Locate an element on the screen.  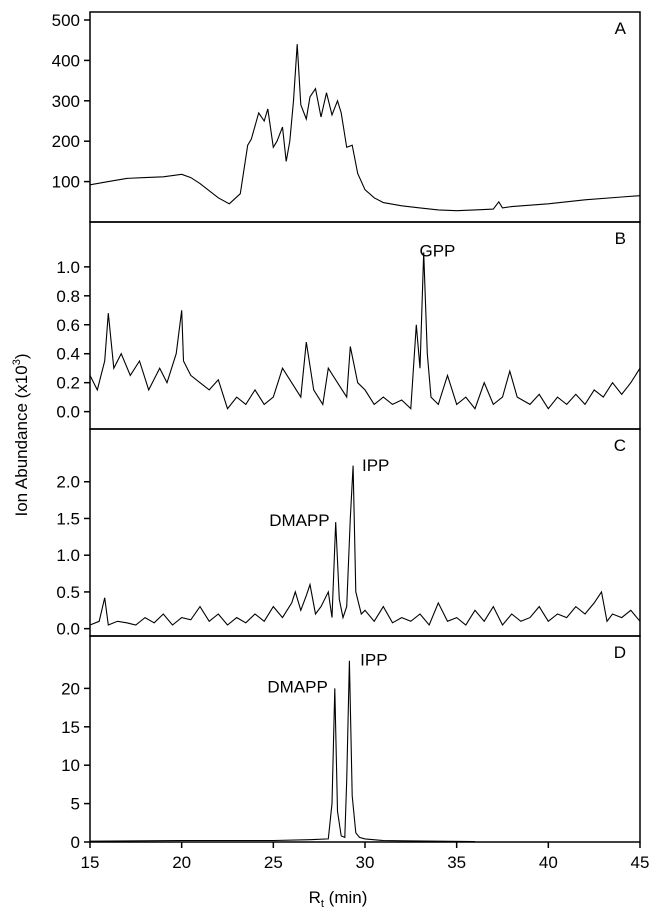
x-tick-label: 15 is located at coordinates (90, 862).